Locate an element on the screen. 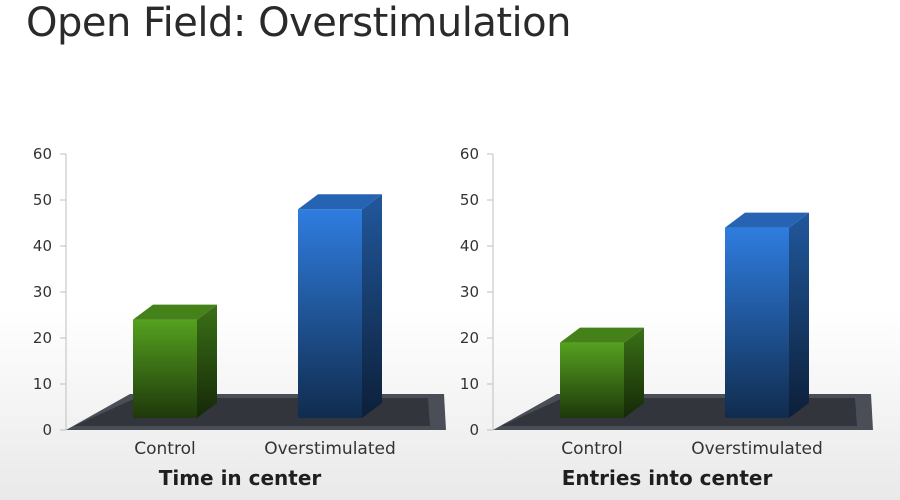  chart2-bar-overstimulated is located at coordinates (767, 315).